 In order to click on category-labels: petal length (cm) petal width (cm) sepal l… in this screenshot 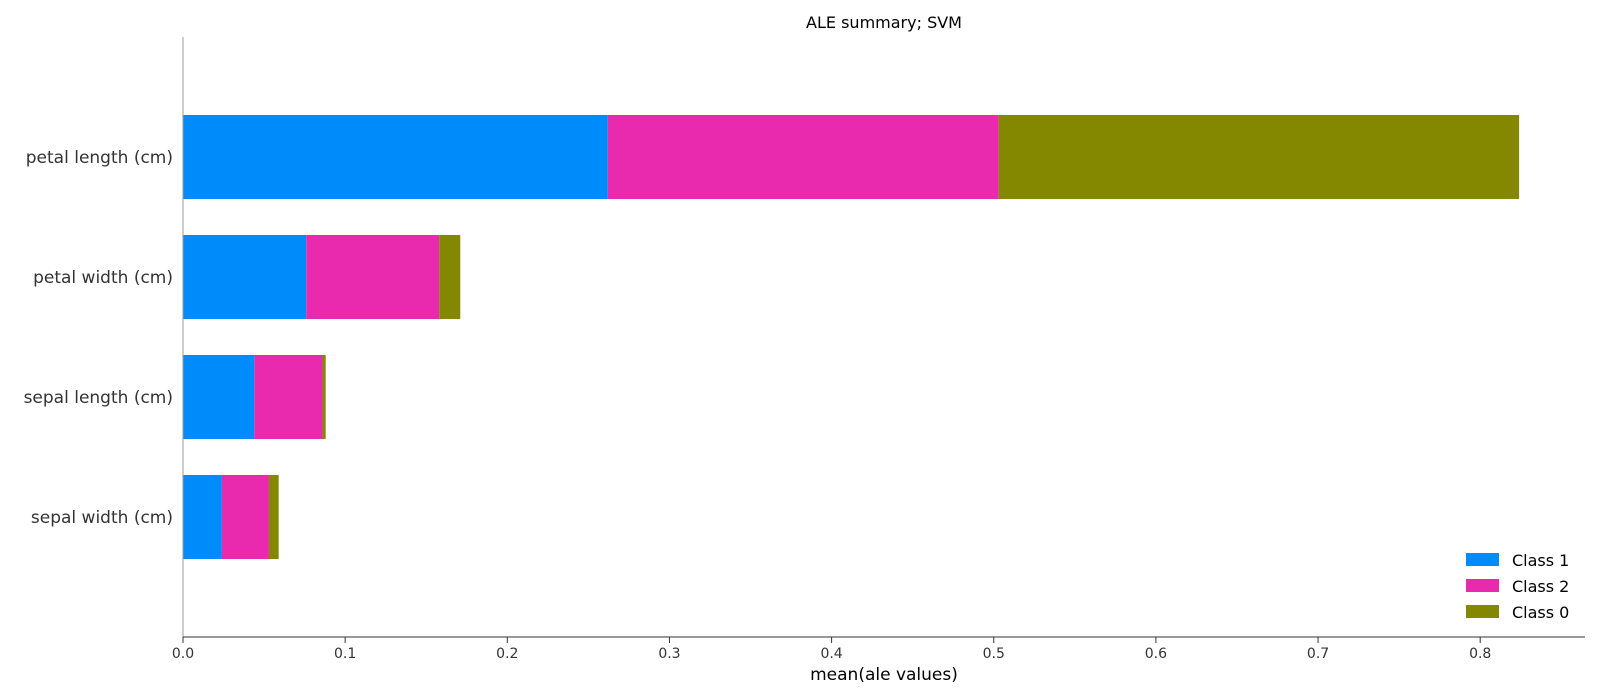, I will do `click(98, 338)`.